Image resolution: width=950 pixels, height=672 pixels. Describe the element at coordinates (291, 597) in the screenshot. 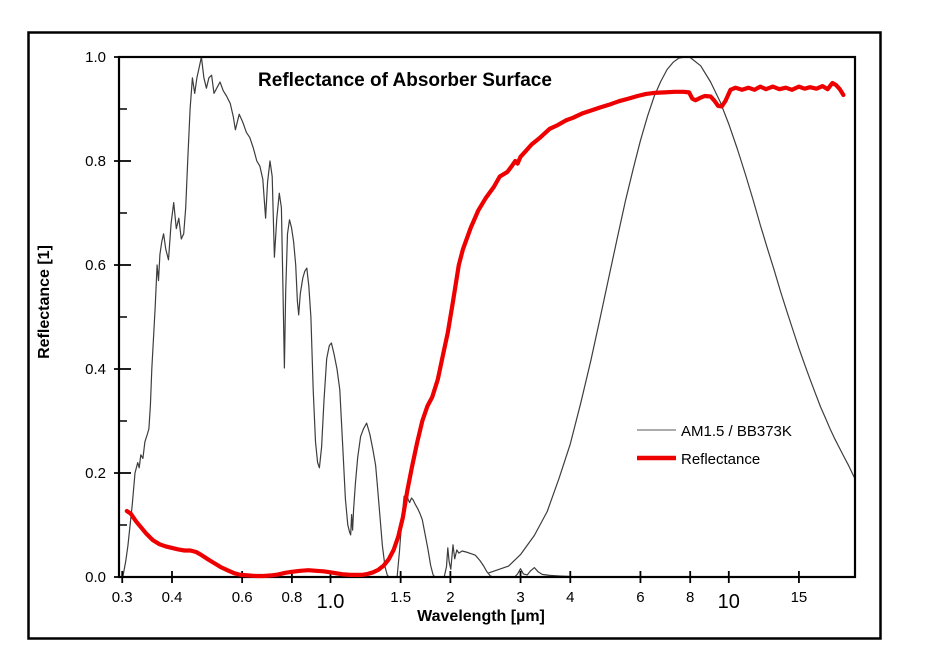

I see `x-tick-label: 0.8` at that location.